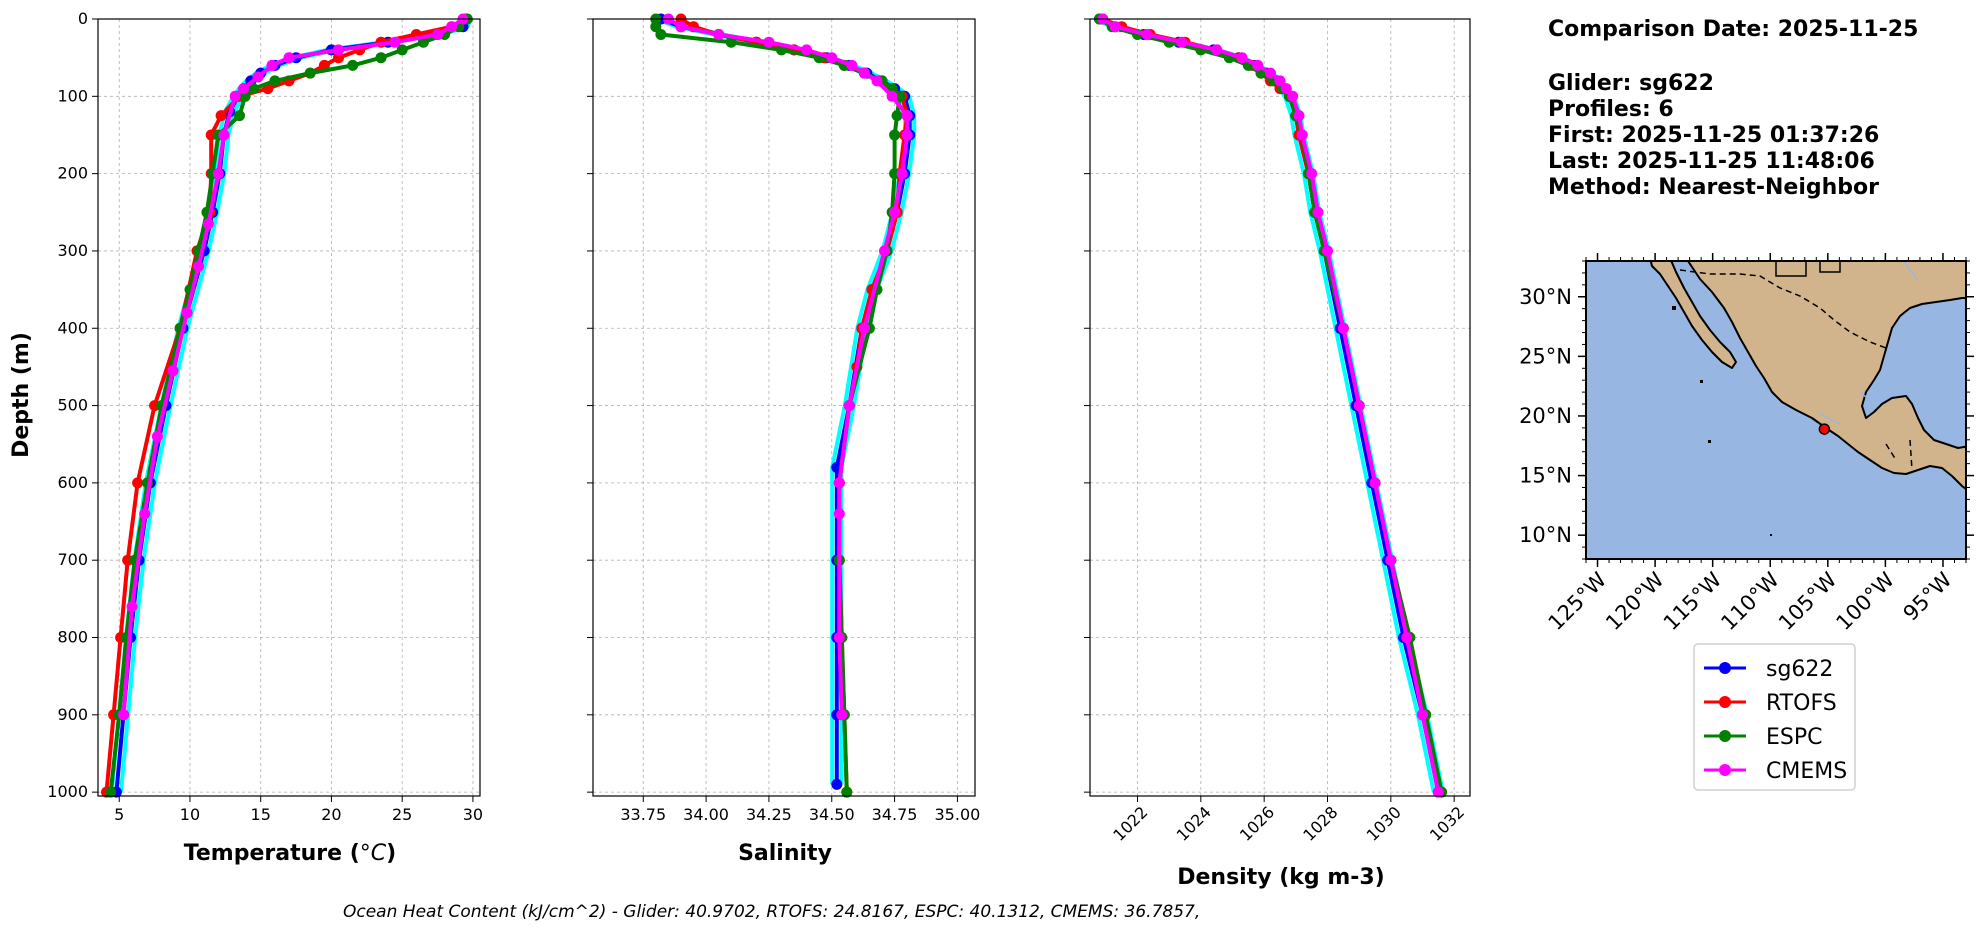 This screenshot has height=934, width=1978. What do you see at coordinates (72, 250) in the screenshot?
I see `y-tick-label: 300` at bounding box center [72, 250].